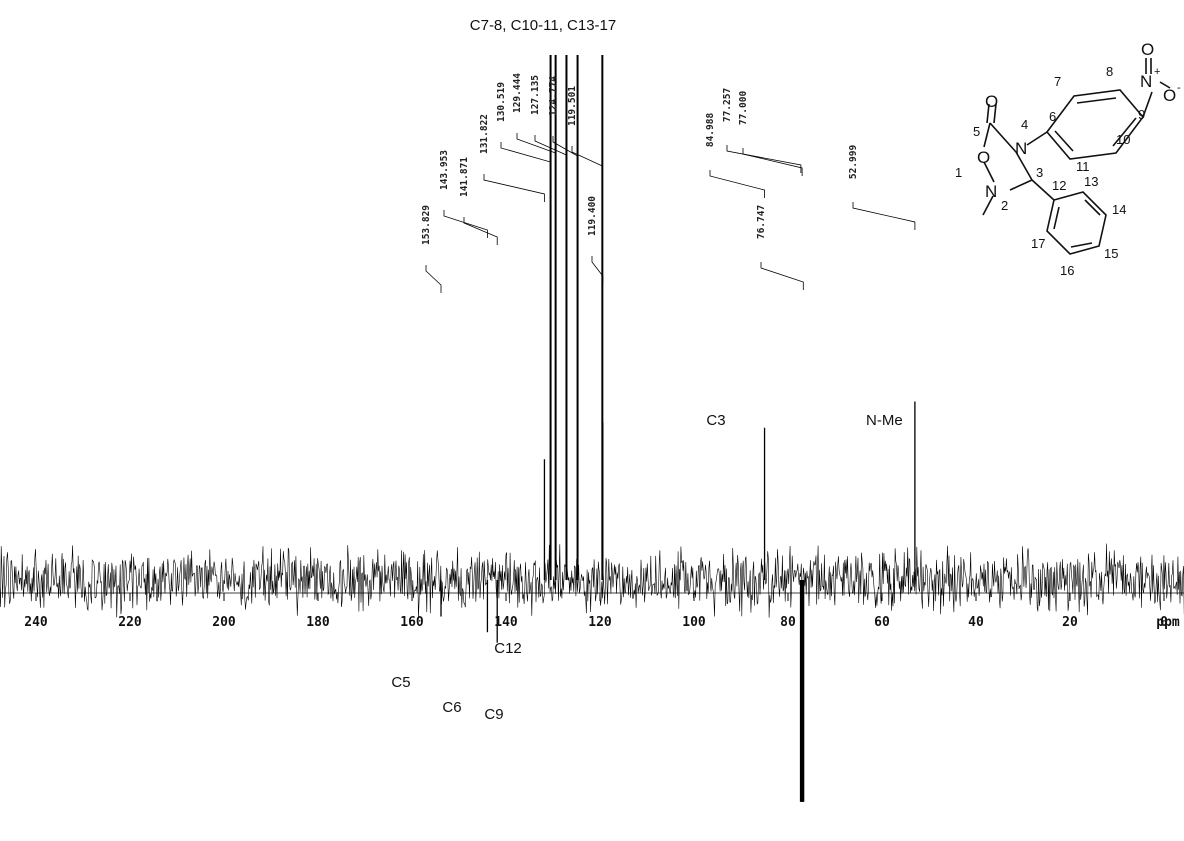 This screenshot has height=841, width=1184. What do you see at coordinates (976, 622) in the screenshot?
I see `tick-label-40: 40` at bounding box center [976, 622].